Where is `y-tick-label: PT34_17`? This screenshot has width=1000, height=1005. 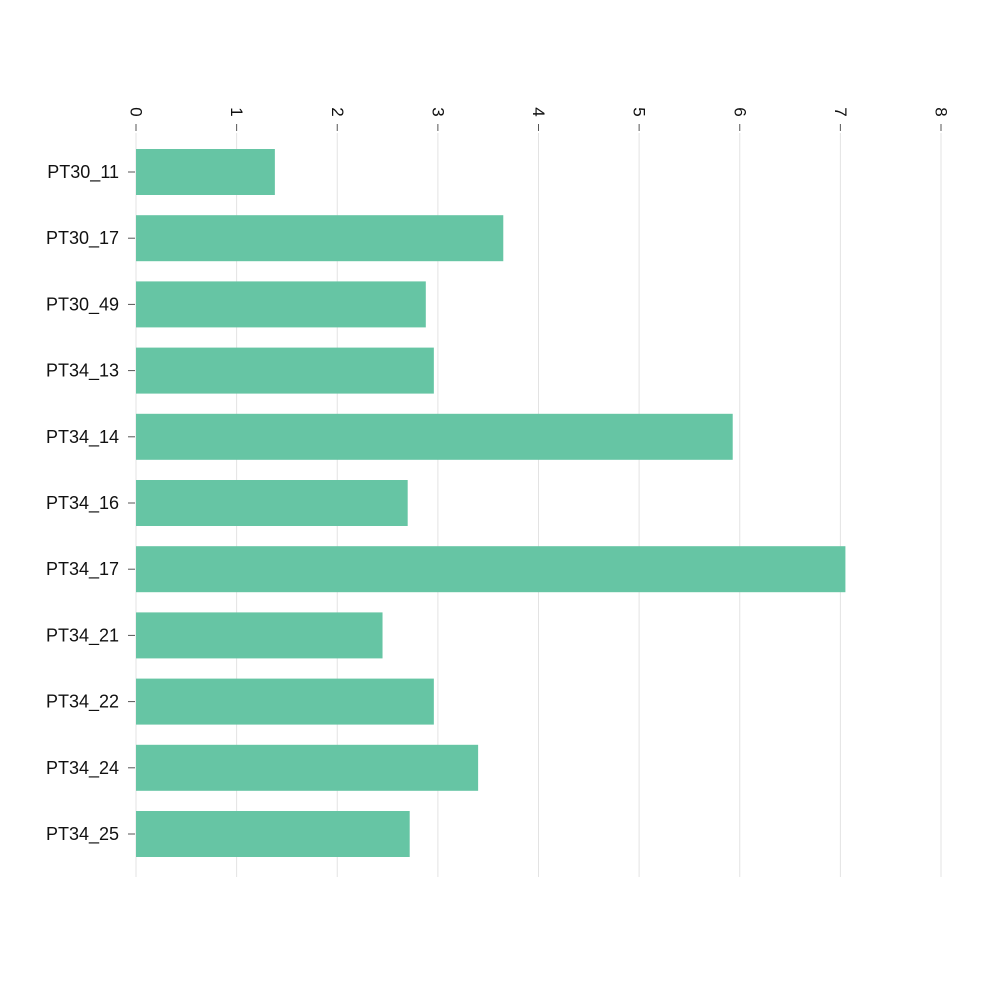
y-tick-label: PT34_17 is located at coordinates (82, 569).